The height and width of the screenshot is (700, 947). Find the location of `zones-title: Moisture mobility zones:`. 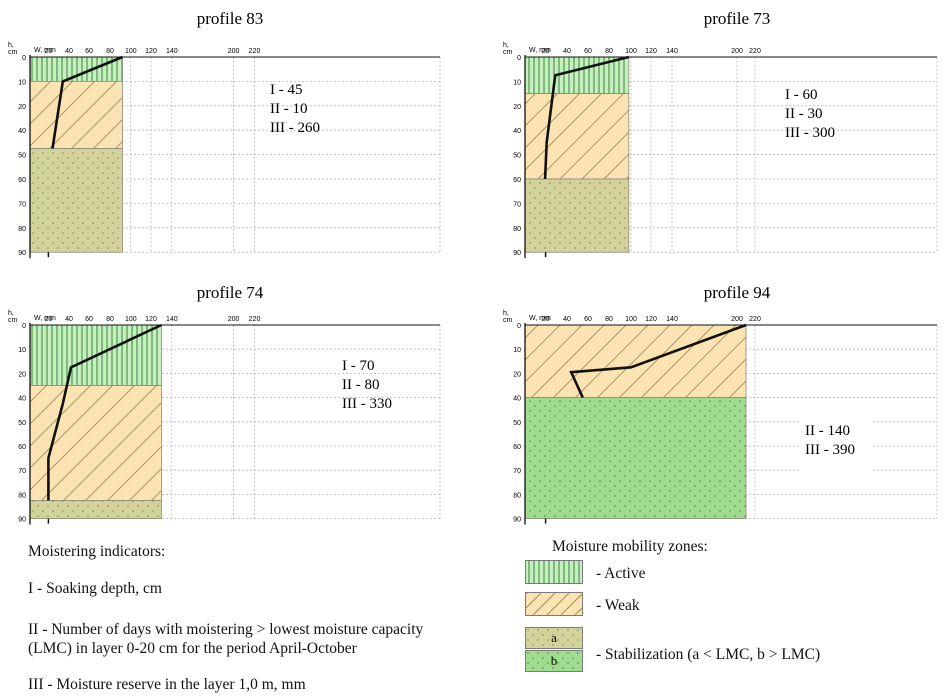

zones-title: Moisture mobility zones: is located at coordinates (630, 546).